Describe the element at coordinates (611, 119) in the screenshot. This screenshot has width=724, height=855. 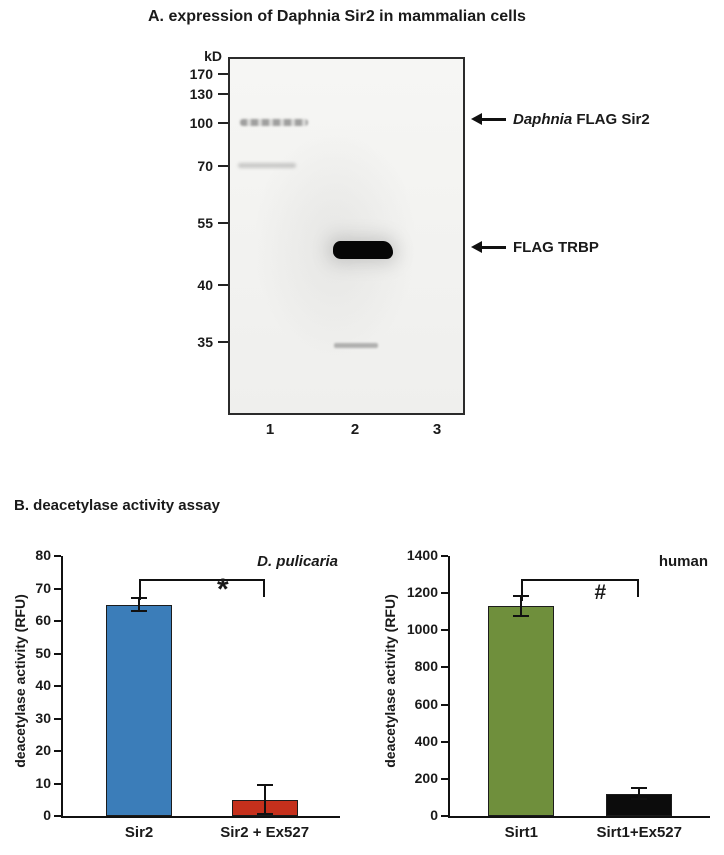
I see `annotation-label: FLAG Sir2` at that location.